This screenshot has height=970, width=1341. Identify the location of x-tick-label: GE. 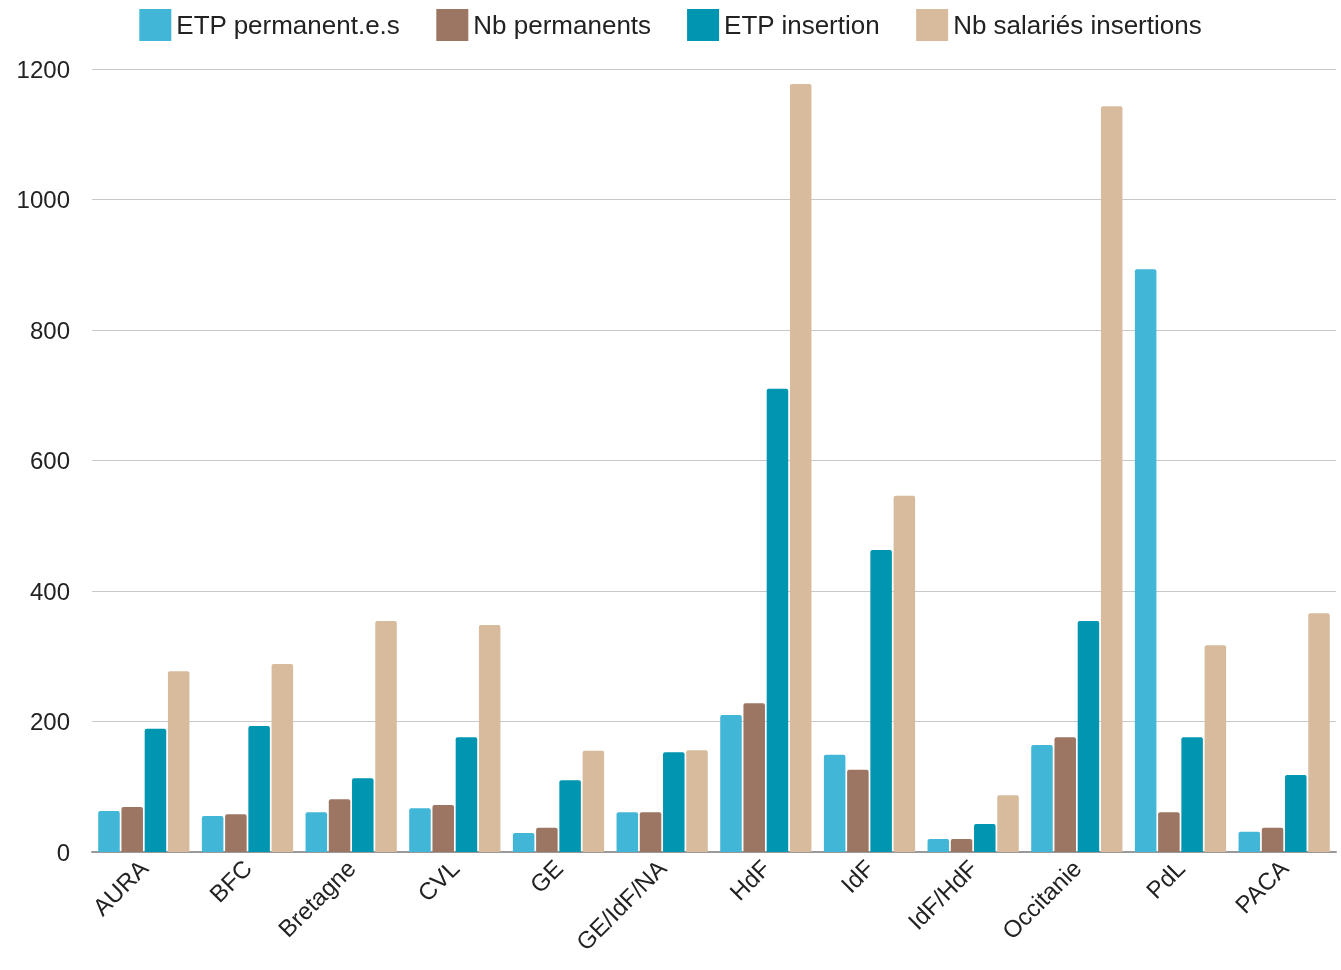
(546, 876).